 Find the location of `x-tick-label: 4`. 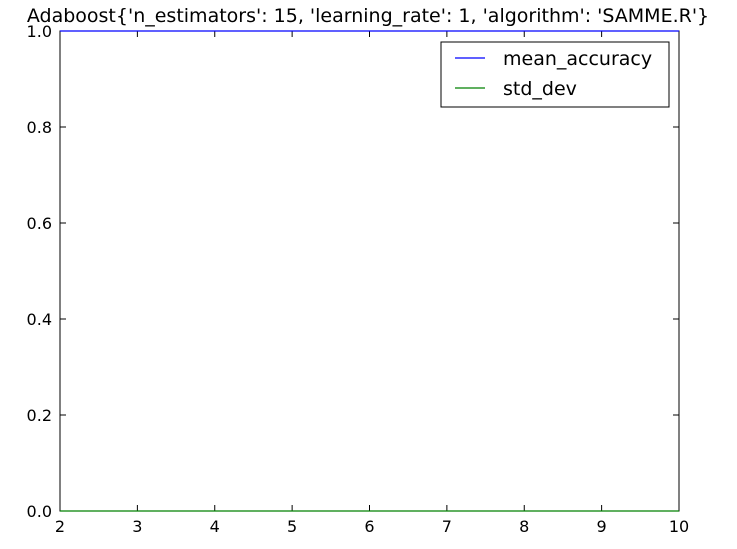

x-tick-label: 4 is located at coordinates (215, 526).